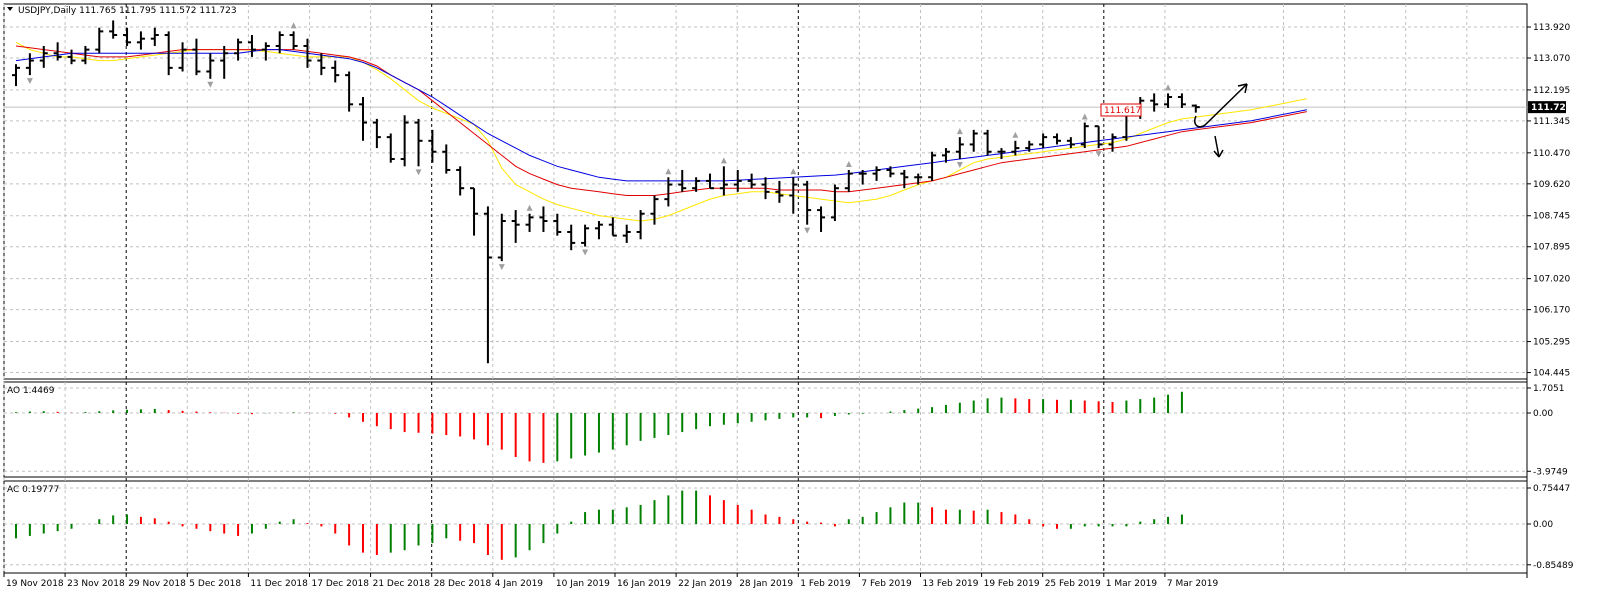 This screenshot has height=613, width=1617. What do you see at coordinates (33, 490) in the screenshot?
I see `ac-label: AC 0.19777` at bounding box center [33, 490].